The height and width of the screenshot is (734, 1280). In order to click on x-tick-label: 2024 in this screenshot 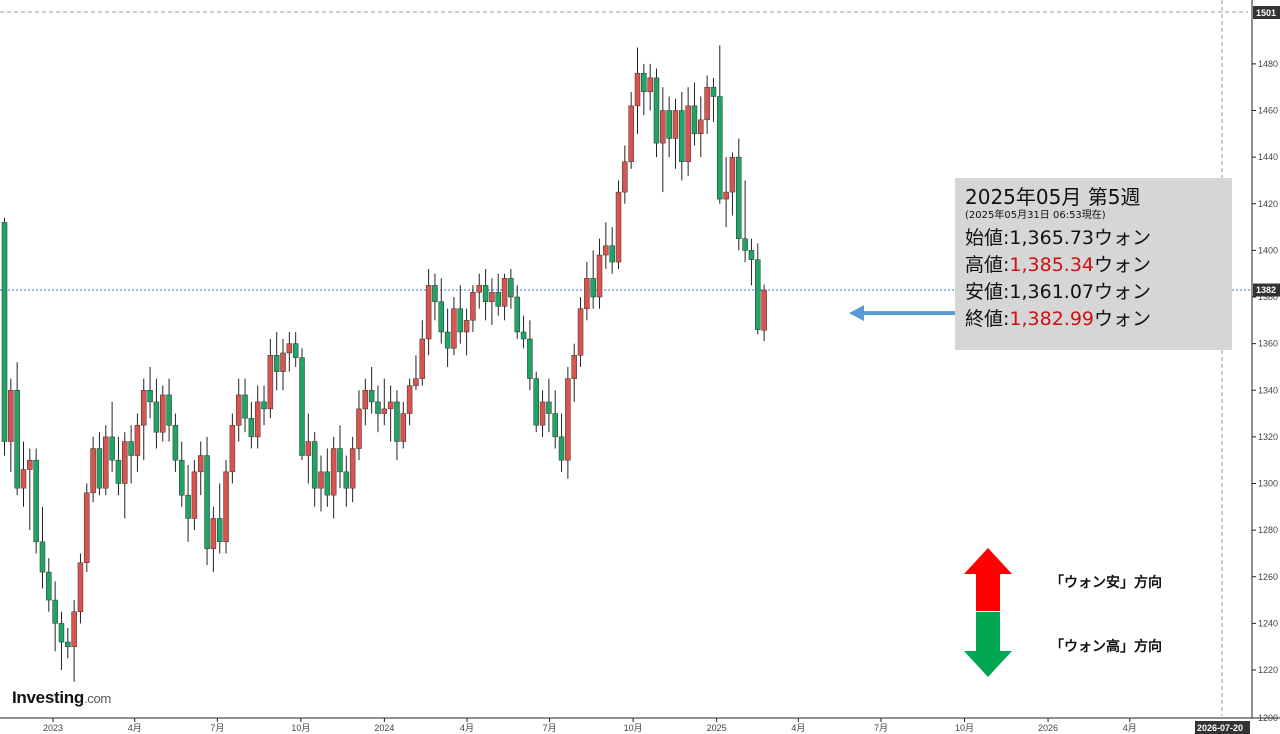, I will do `click(384, 728)`.